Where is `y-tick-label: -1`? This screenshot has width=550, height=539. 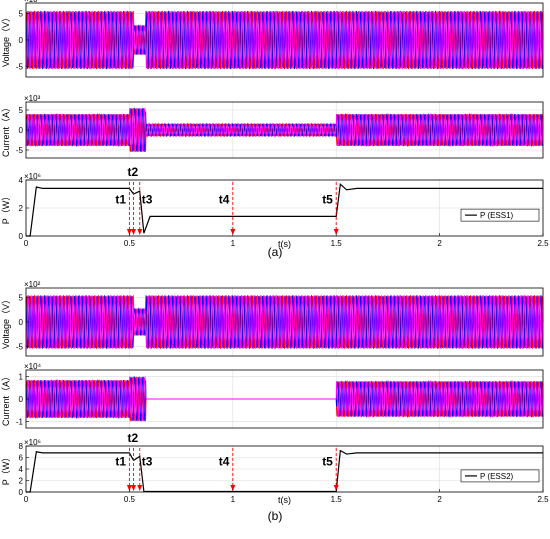 y-tick-label: -1 is located at coordinates (20, 421).